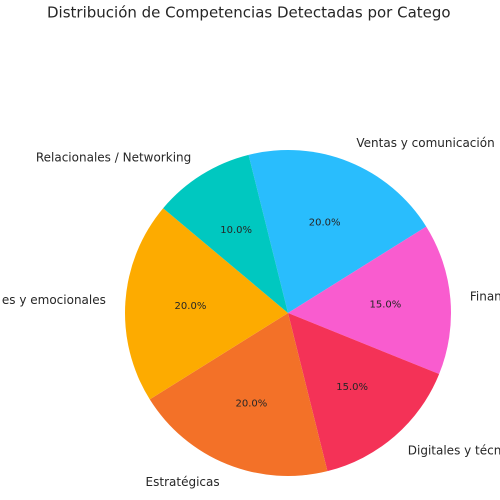 This screenshot has height=500, width=500. Describe the element at coordinates (183, 482) in the screenshot. I see `slice-label: Estratégicas` at that location.